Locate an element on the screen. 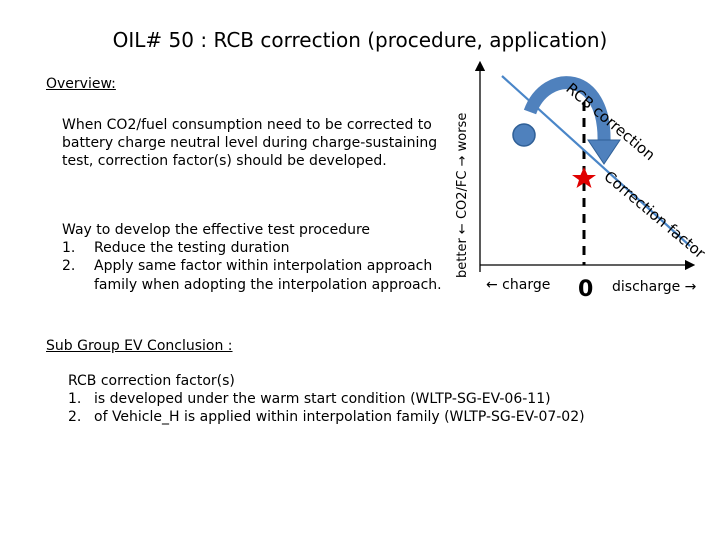 Image resolution: width=720 pixels, height=540 pixels. correction-curved-arrow is located at coordinates (567, 109).